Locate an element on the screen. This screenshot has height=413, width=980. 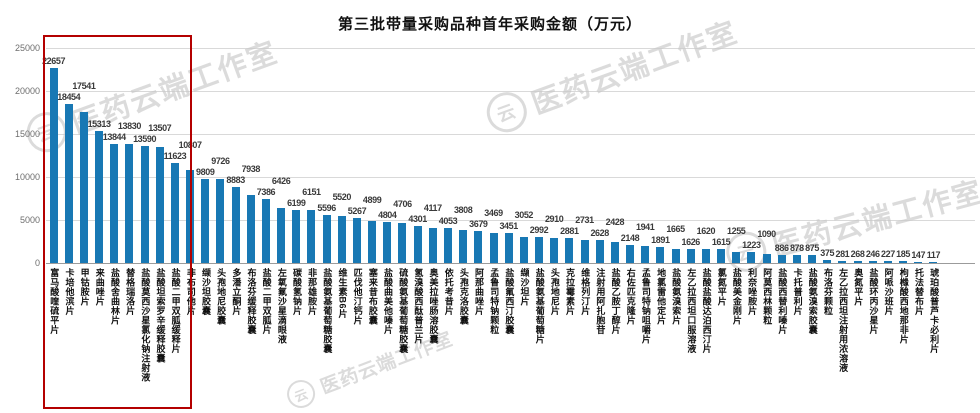
cloud-seal-logo-icon: 云 is located at coordinates (507, 112).